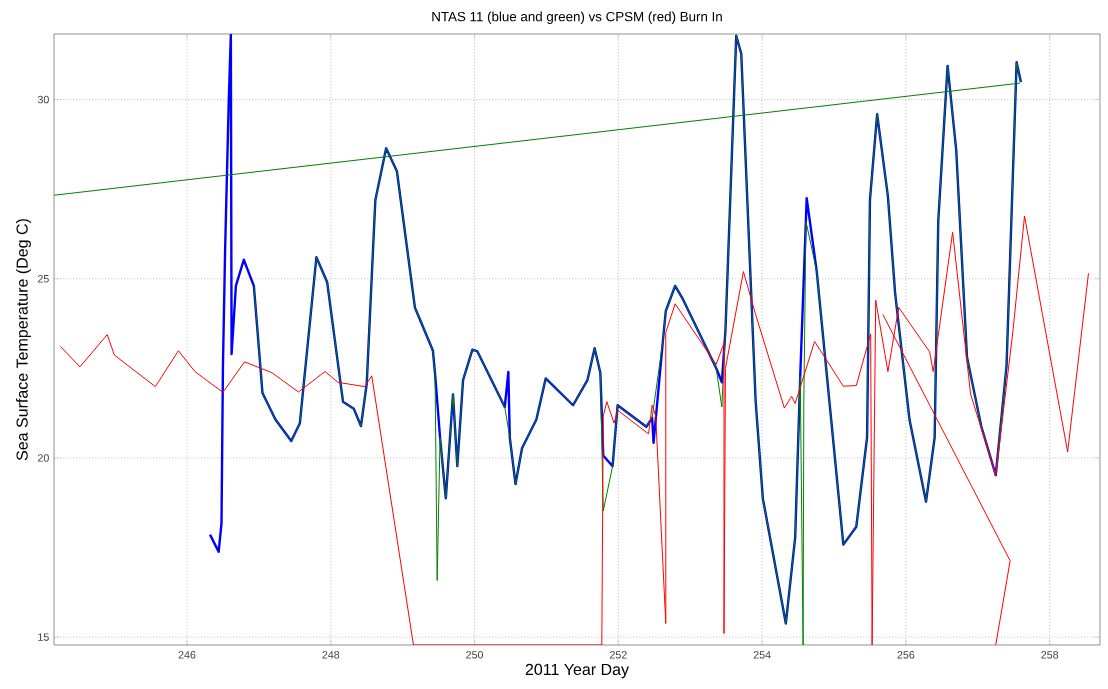  Describe the element at coordinates (1050, 655) in the screenshot. I see `x-tick-label: 258` at that location.